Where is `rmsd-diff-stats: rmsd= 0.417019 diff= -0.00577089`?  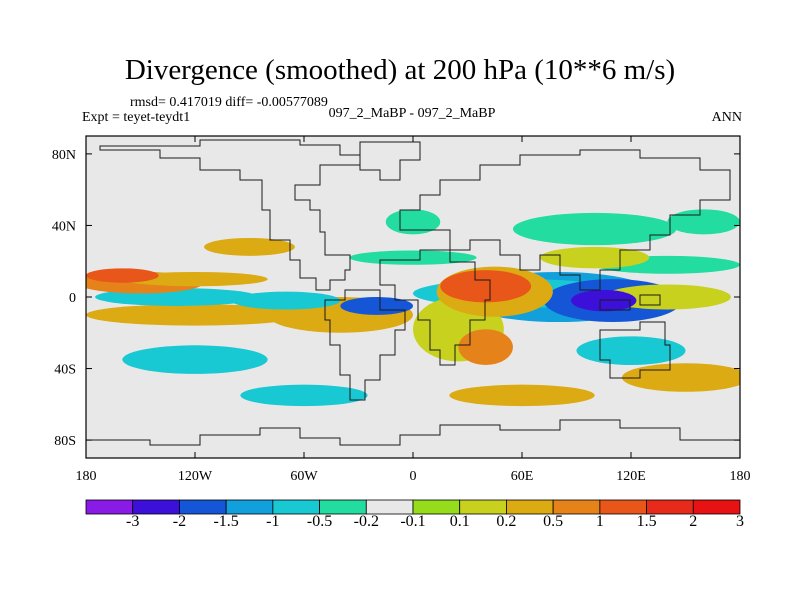
rmsd-diff-stats: rmsd= 0.417019 diff= -0.00577089 is located at coordinates (229, 102).